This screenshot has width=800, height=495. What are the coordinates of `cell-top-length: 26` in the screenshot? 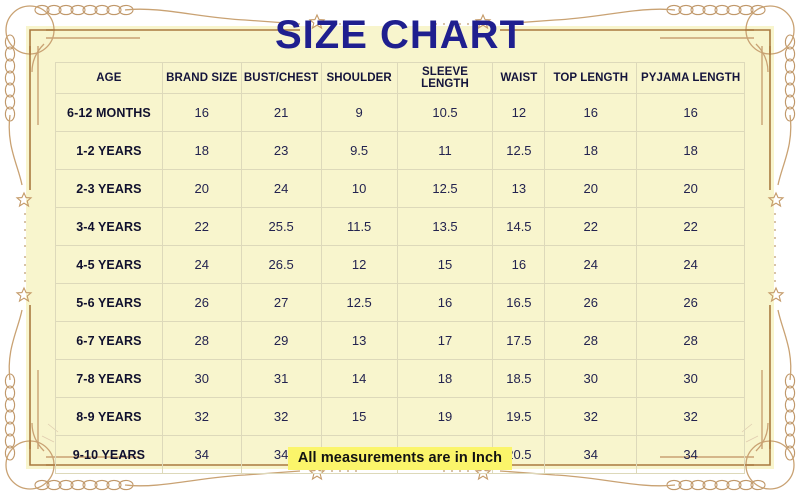 It's located at (591, 302).